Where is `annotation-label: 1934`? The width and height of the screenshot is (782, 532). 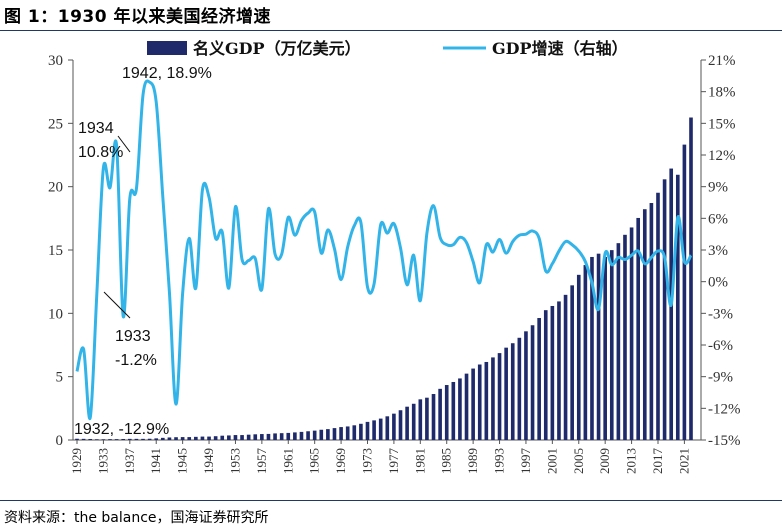 annotation-label: 1934 is located at coordinates (96, 128).